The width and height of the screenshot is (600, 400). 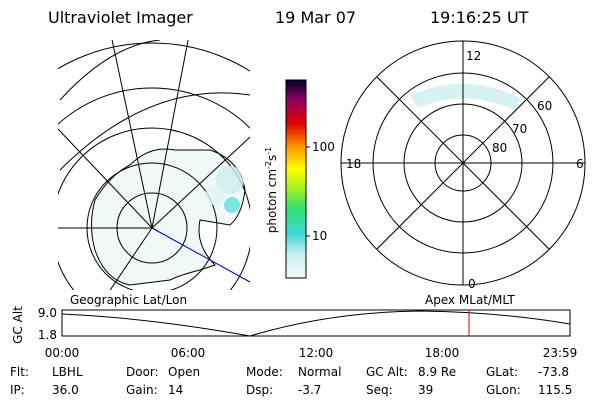 What do you see at coordinates (473, 56) in the screenshot?
I see `mlt-label: 12` at bounding box center [473, 56].